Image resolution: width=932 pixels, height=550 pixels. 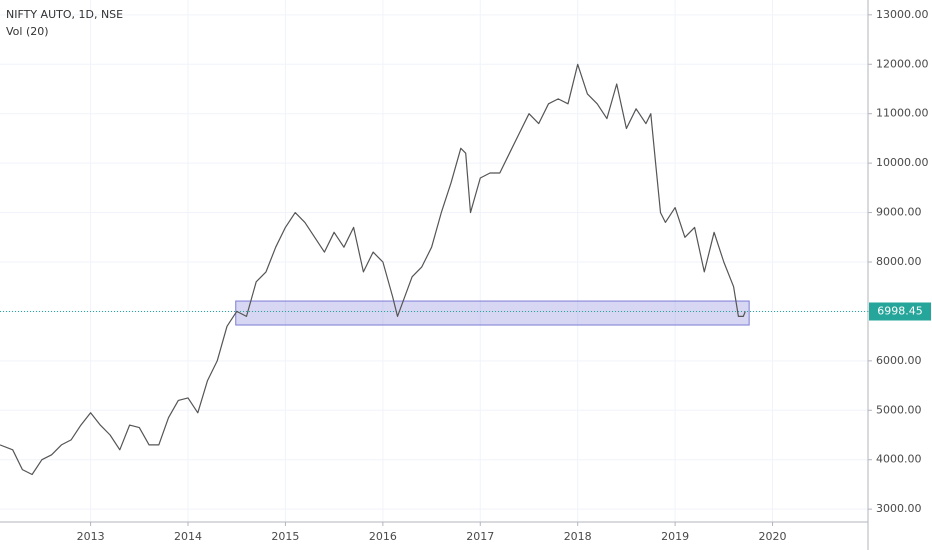 What do you see at coordinates (492, 313) in the screenshot?
I see `support-zone` at bounding box center [492, 313].